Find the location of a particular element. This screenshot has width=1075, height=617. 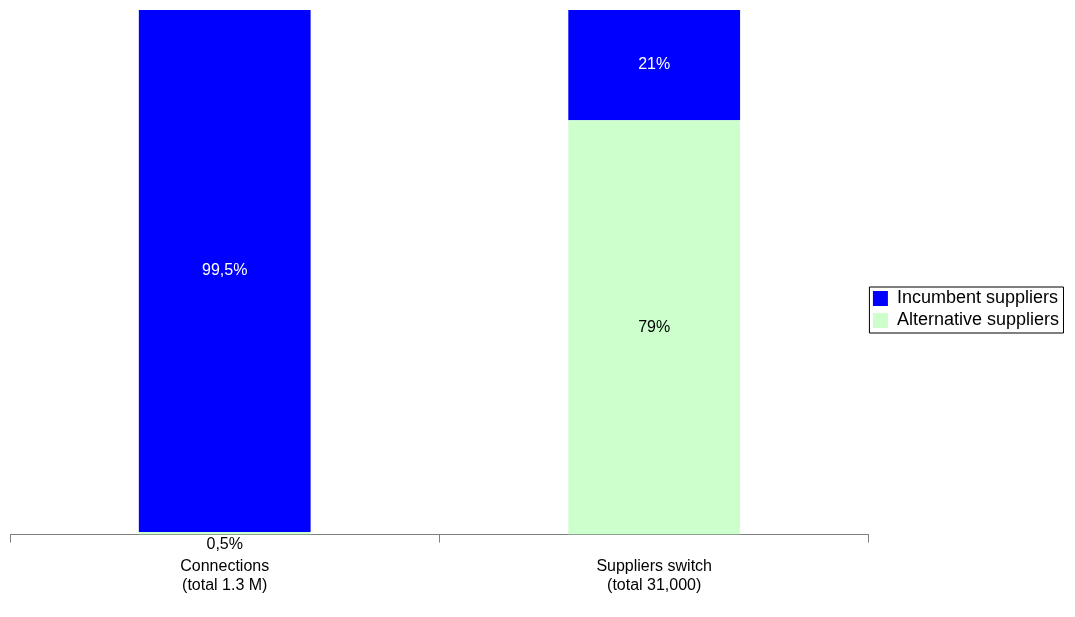

x-tick-label: Connections (total 1.3 M) is located at coordinates (225, 574).